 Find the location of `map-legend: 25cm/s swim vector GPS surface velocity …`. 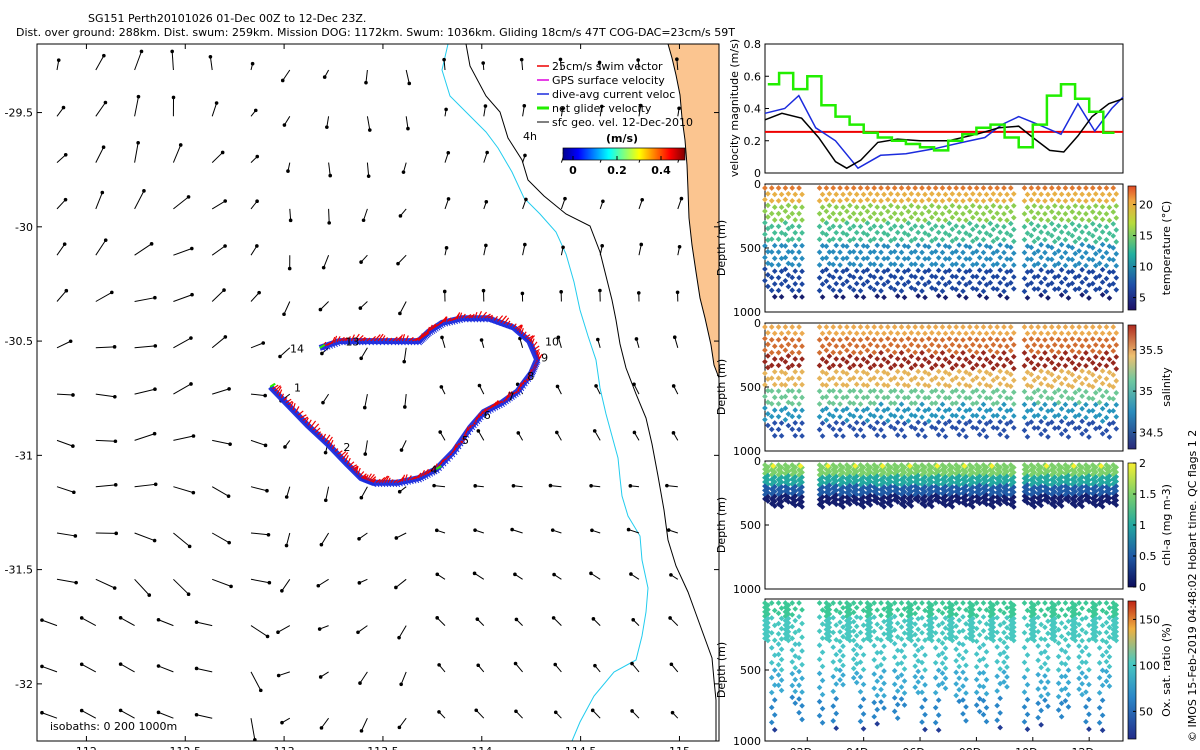

map-legend: 25cm/s swim vector GPS surface velocity … is located at coordinates (608, 118).